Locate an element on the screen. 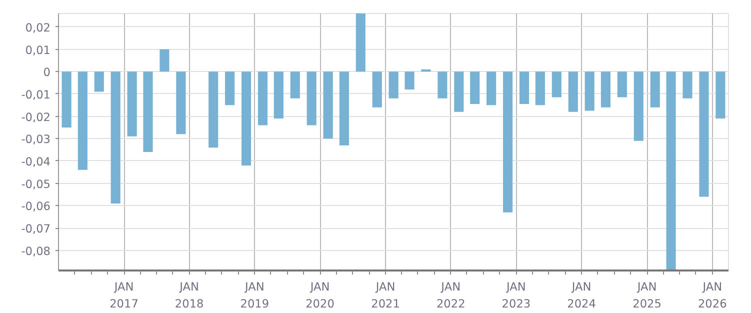 This screenshot has width=751, height=313. y-tick-label: -0,01 is located at coordinates (35, 94).